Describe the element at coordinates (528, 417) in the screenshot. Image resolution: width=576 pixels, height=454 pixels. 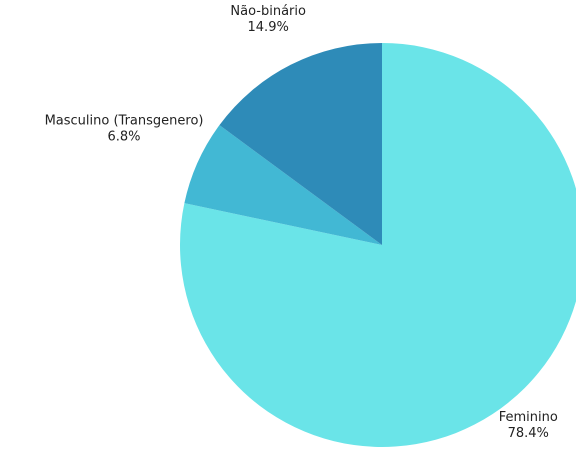
I see `slice-label: Feminino` at that location.